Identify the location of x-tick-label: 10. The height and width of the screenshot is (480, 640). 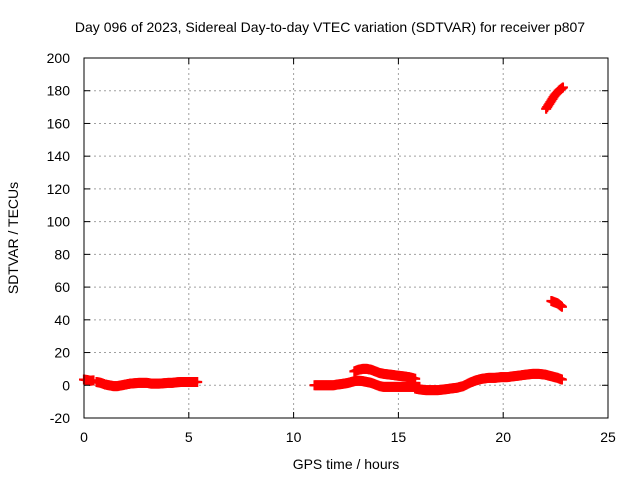
(294, 437).